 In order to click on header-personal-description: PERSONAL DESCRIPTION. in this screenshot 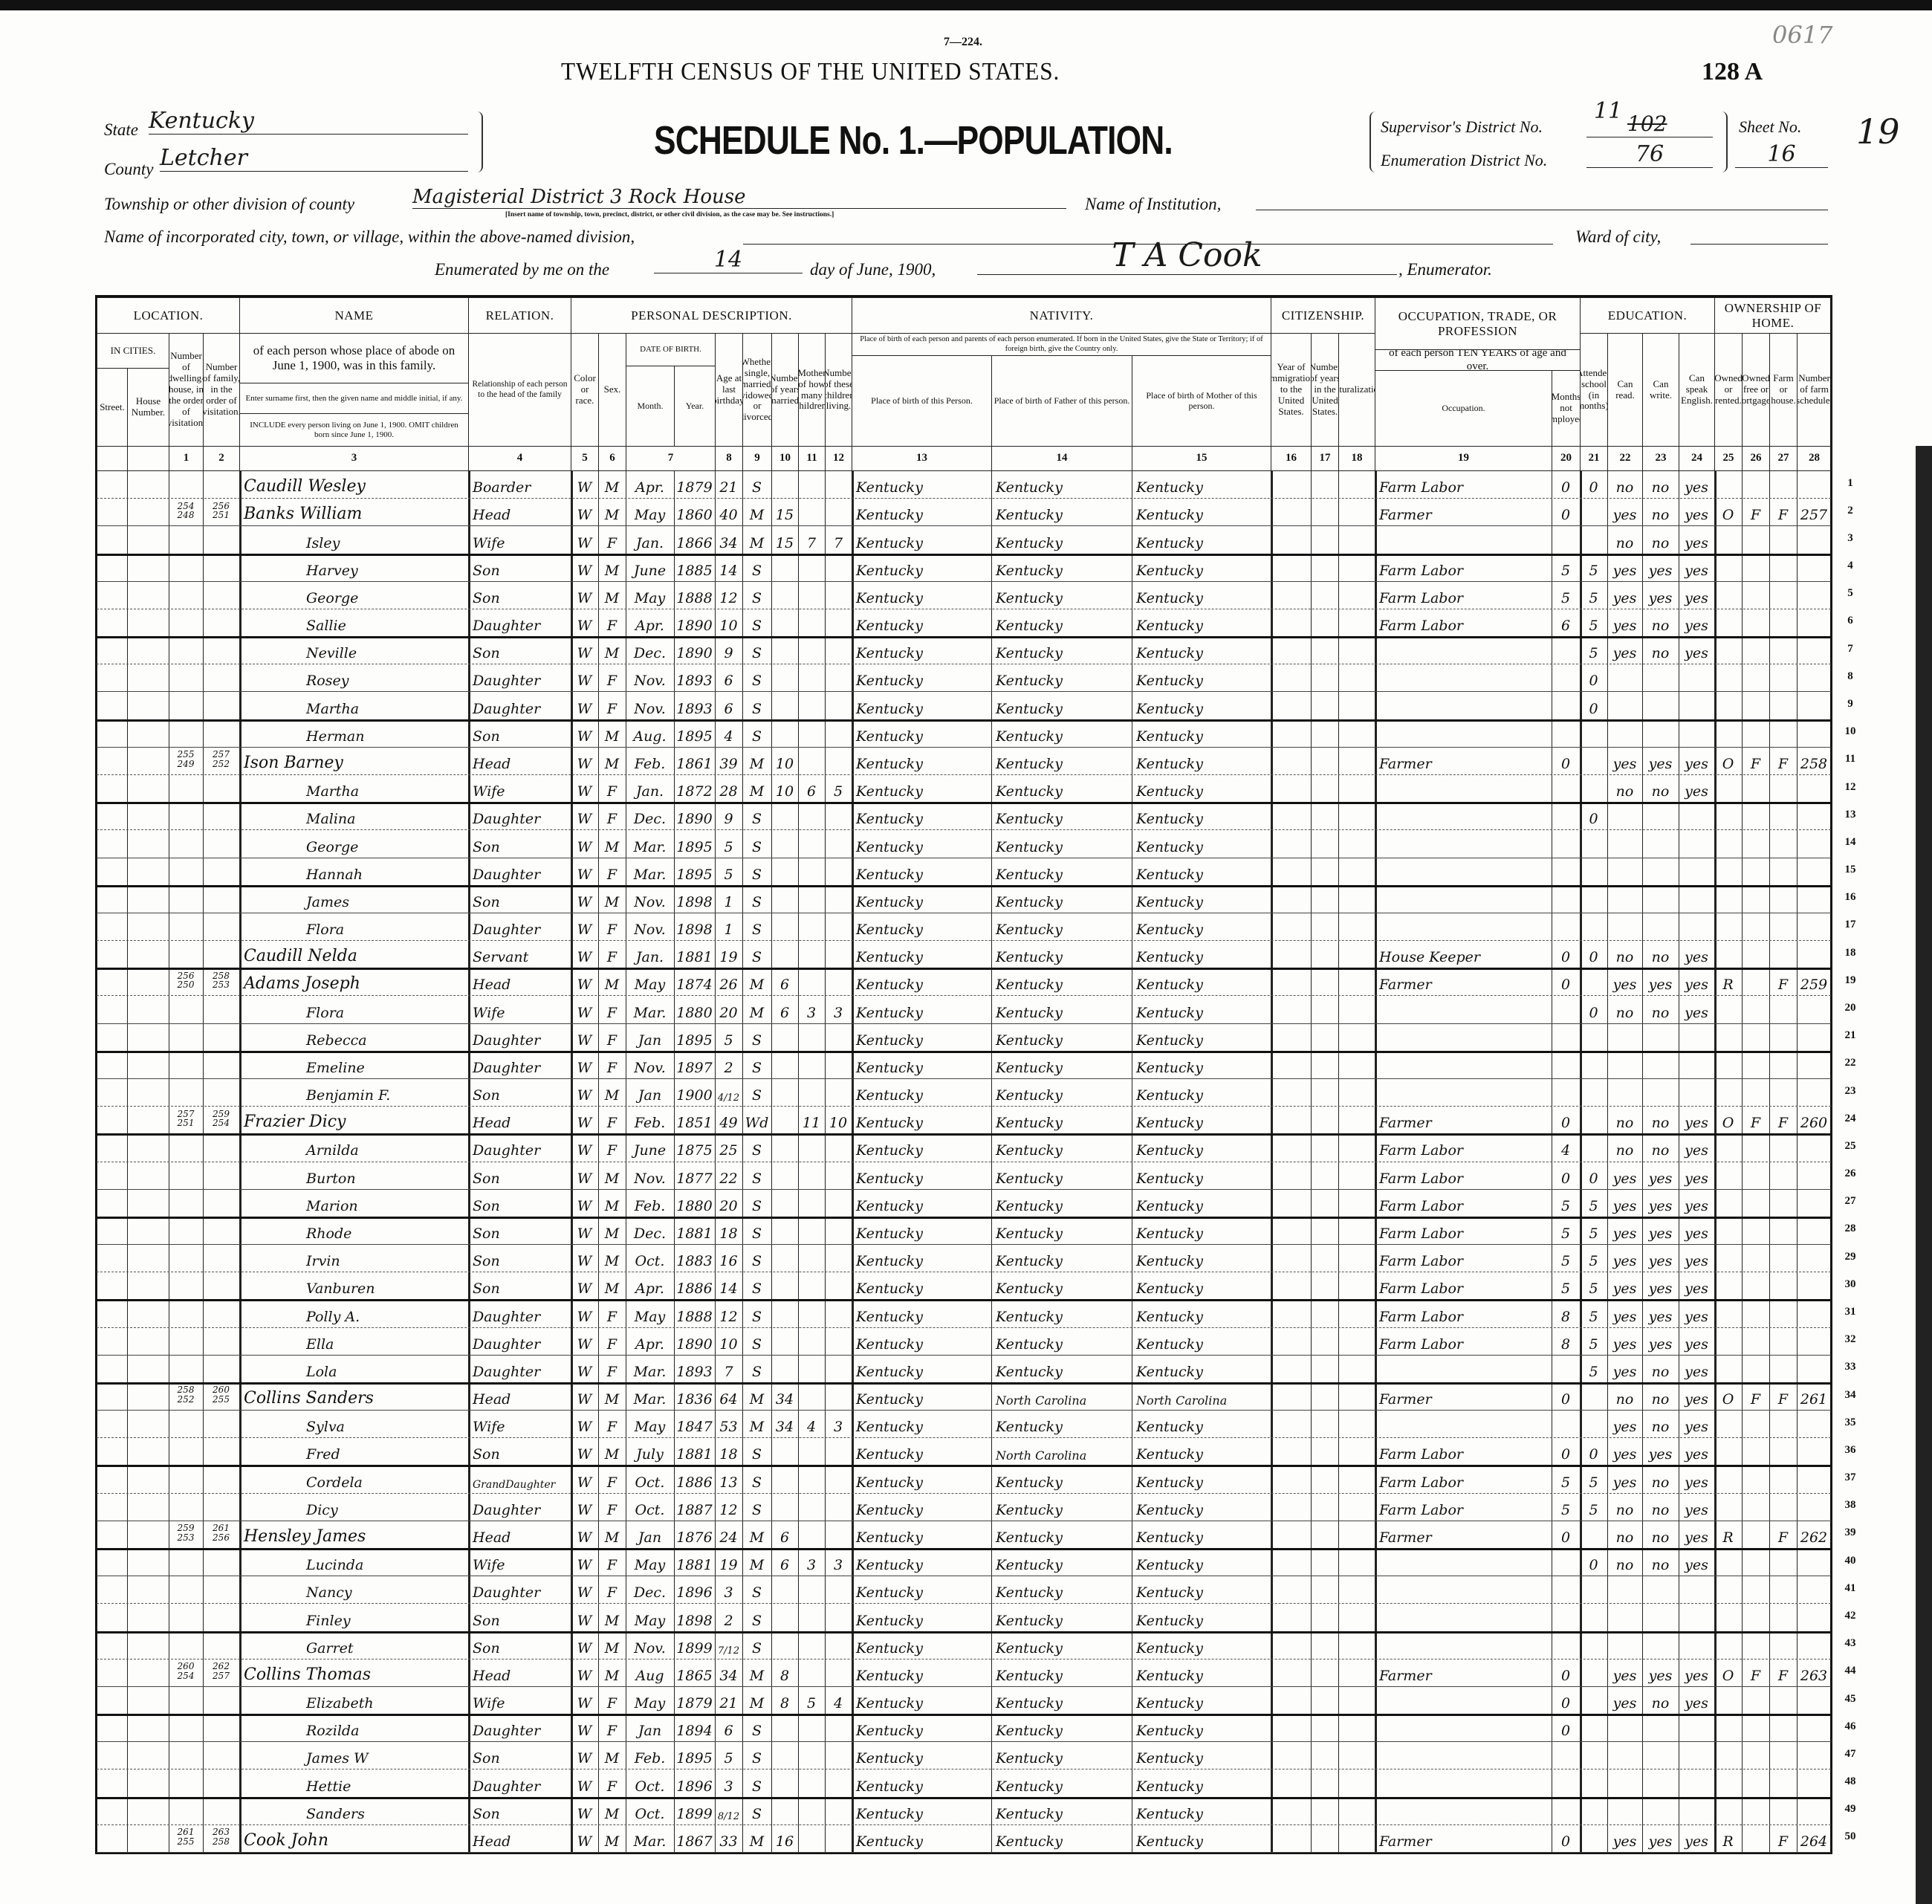, I will do `click(711, 316)`.